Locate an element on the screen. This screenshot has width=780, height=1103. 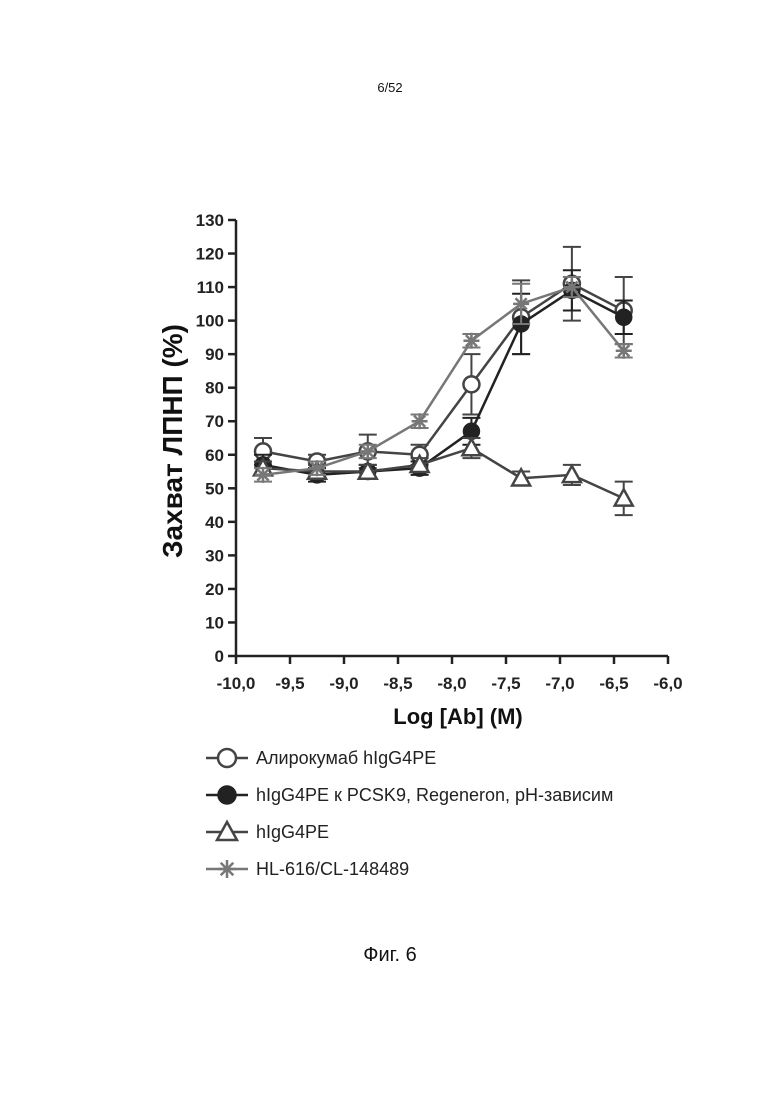
y-tick-label: 120 is located at coordinates (210, 254).